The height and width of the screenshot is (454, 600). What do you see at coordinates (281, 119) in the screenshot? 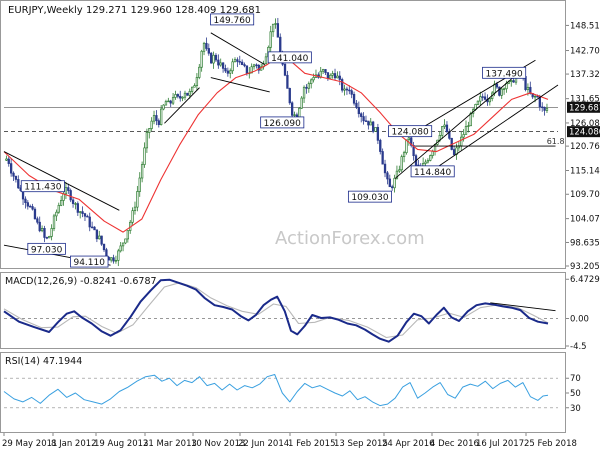
I see `price-grid` at bounding box center [281, 119].